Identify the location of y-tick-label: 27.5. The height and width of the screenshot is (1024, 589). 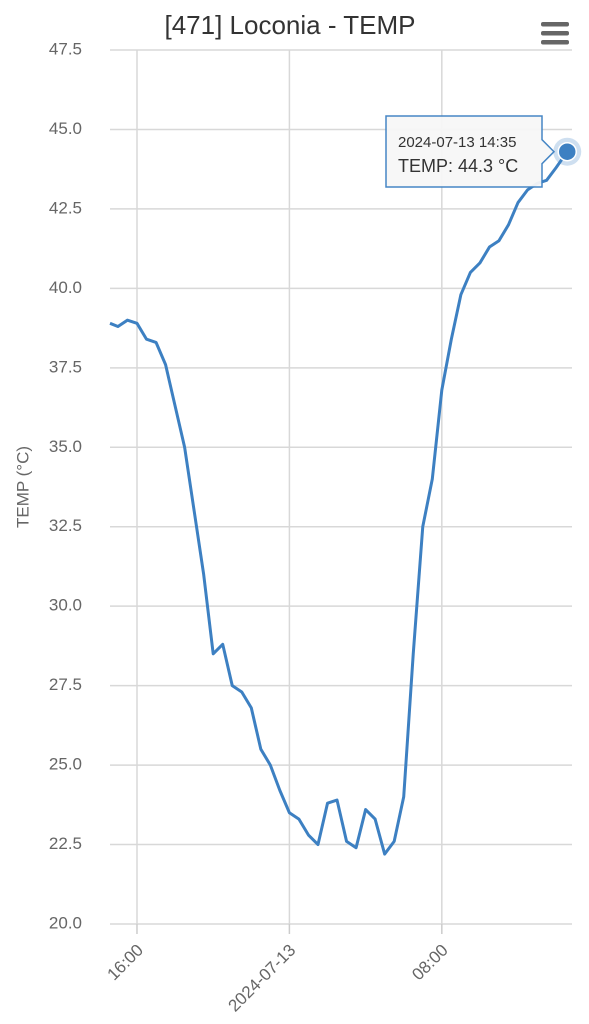
(65, 684).